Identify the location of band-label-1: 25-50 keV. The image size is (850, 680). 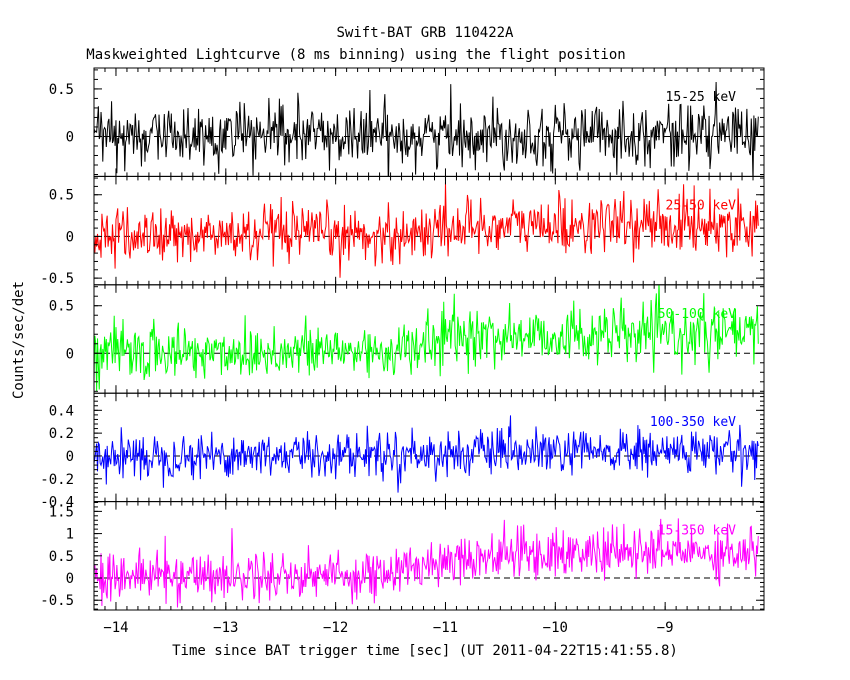
(701, 205).